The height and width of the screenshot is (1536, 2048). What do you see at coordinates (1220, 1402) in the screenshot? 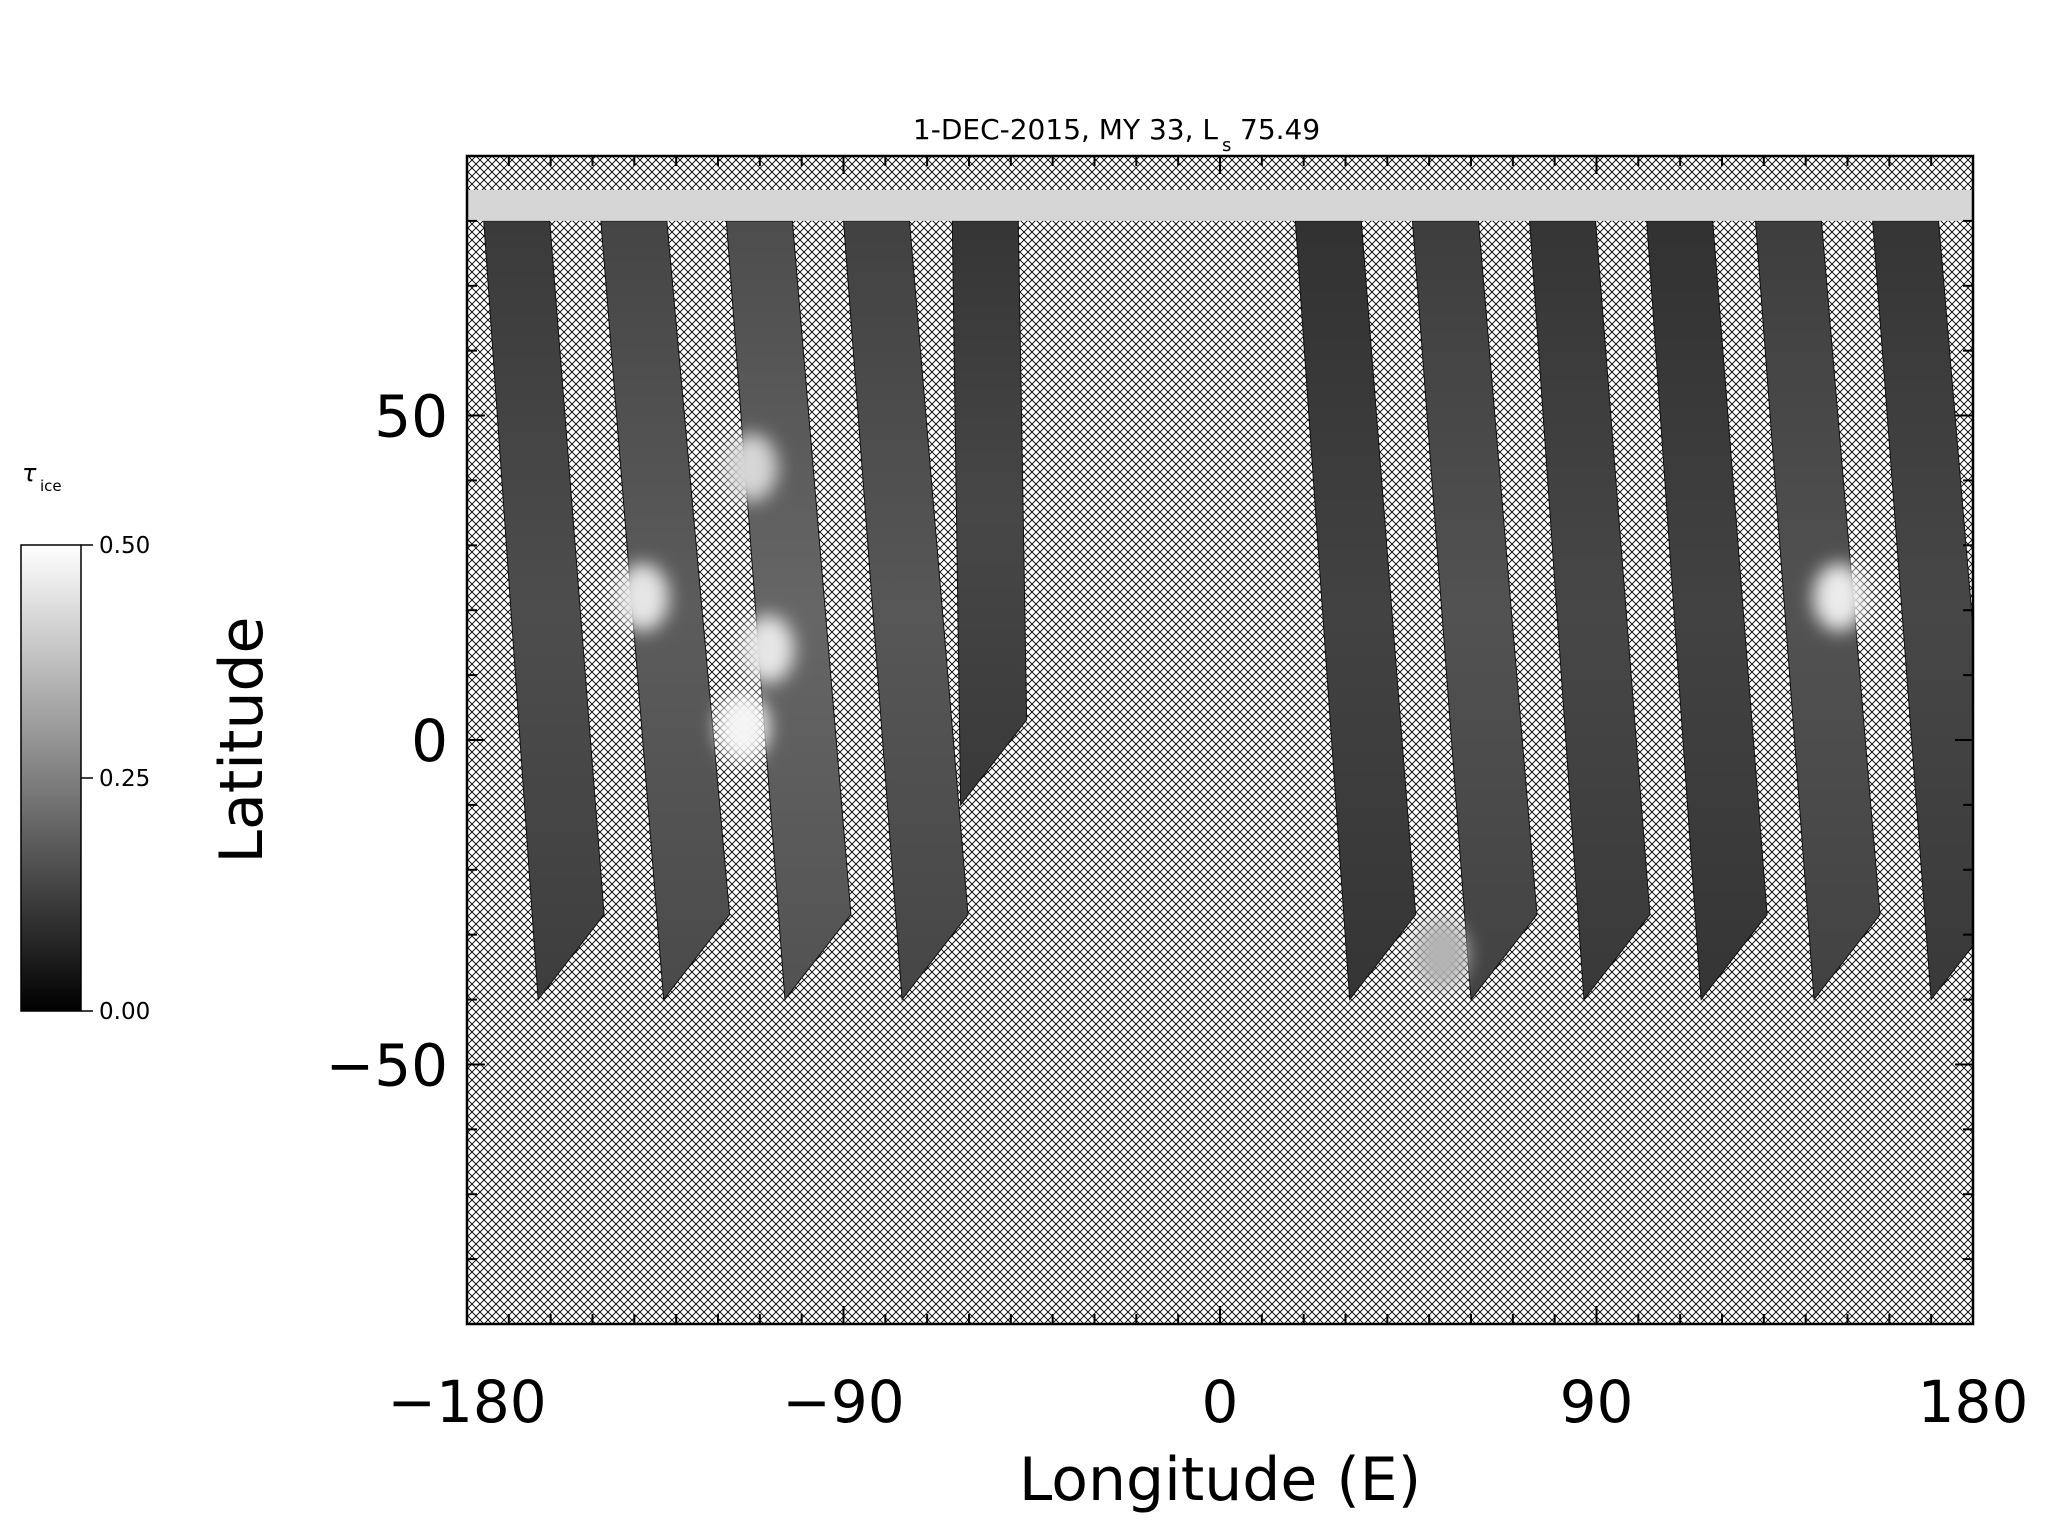
I see `x-tick-label: 0` at bounding box center [1220, 1402].